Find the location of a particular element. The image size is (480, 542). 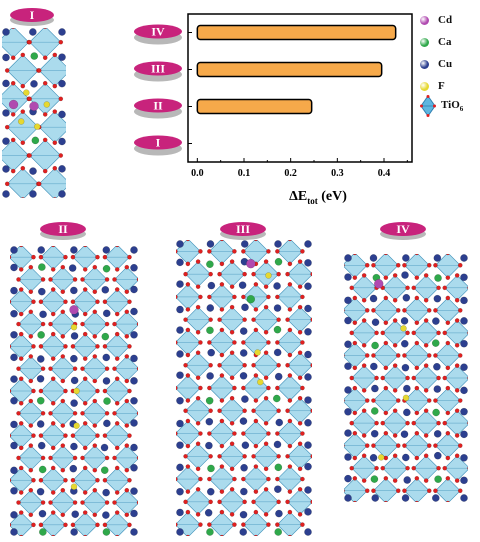

category-label-iii: III is located at coordinates (158, 71).